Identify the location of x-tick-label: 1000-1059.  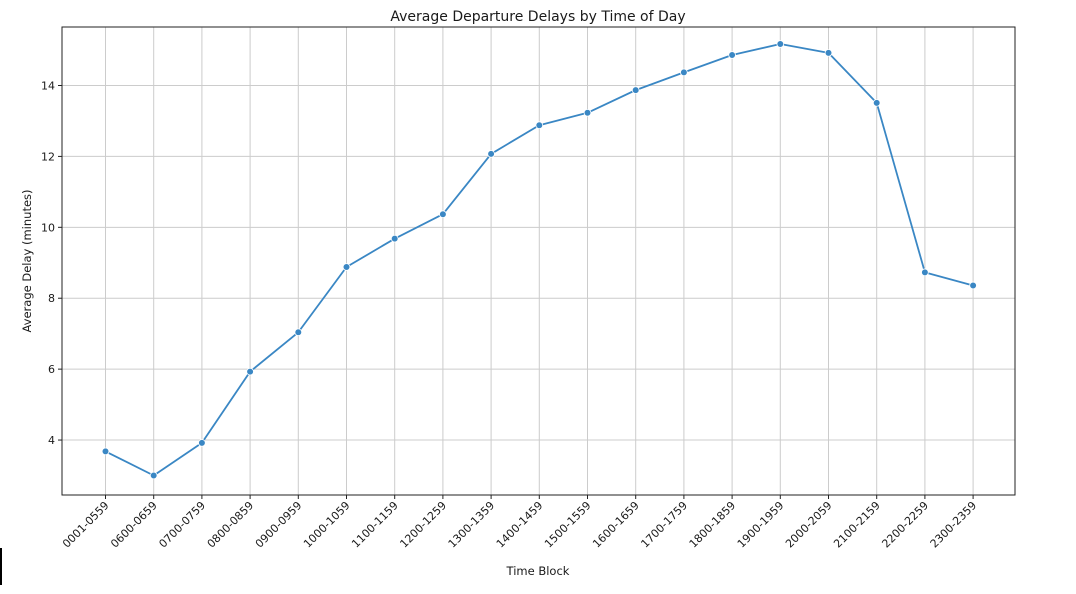
(327, 525).